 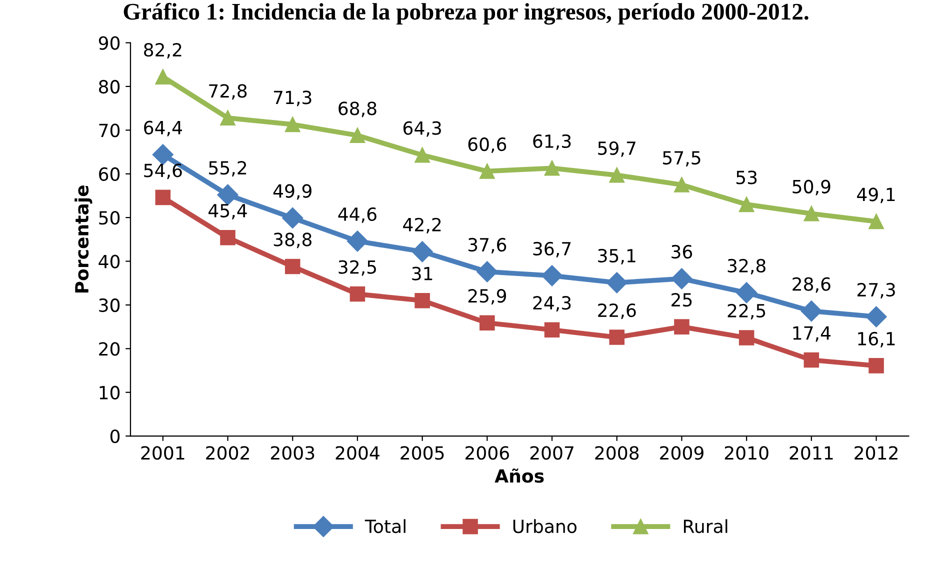 I want to click on y-tick-label: 80, so click(x=109, y=87).